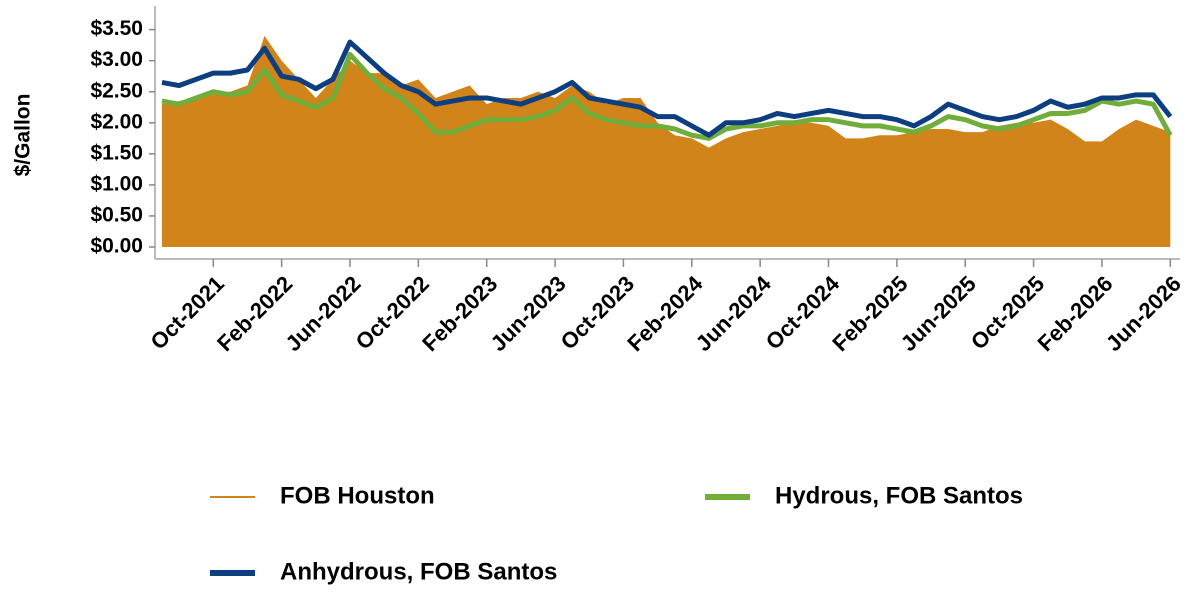 Image resolution: width=1198 pixels, height=594 pixels. I want to click on x-tick-label: Jun-2026, so click(1143, 313).